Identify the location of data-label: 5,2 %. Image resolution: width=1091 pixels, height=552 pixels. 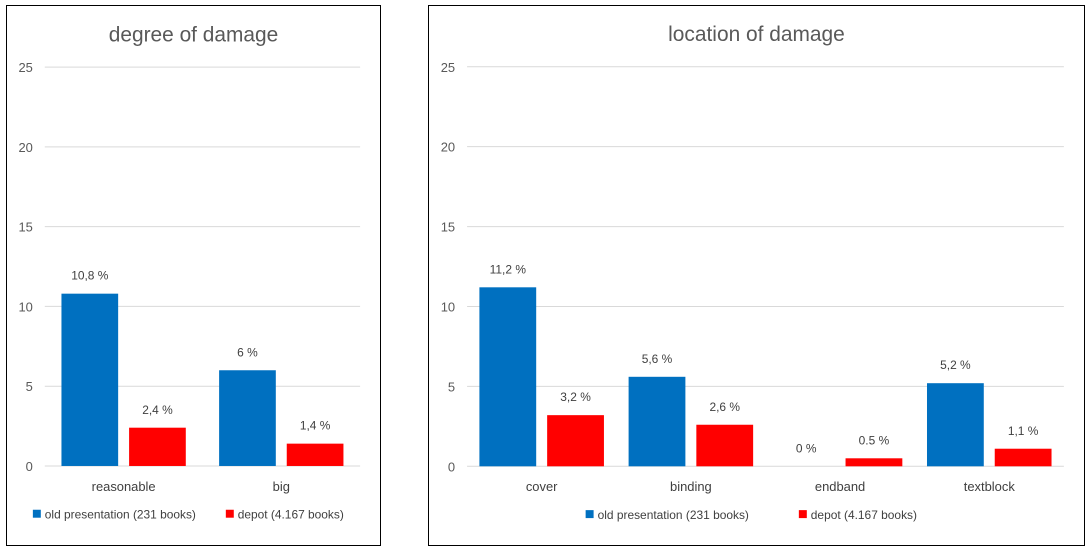
(955, 365).